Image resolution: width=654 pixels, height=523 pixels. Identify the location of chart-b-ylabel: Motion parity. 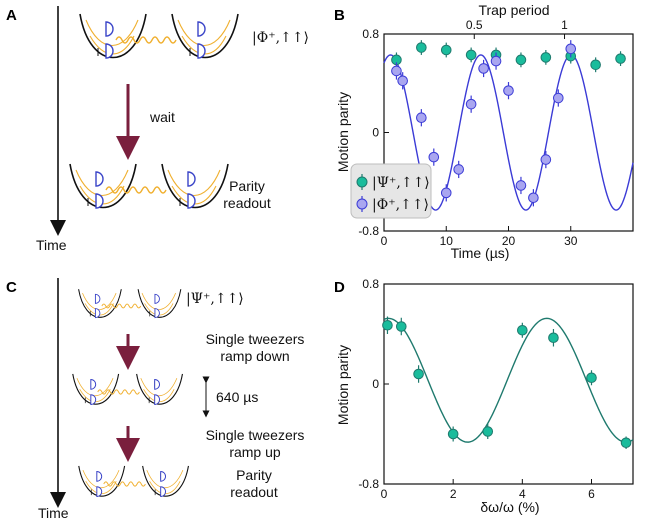
(343, 132).